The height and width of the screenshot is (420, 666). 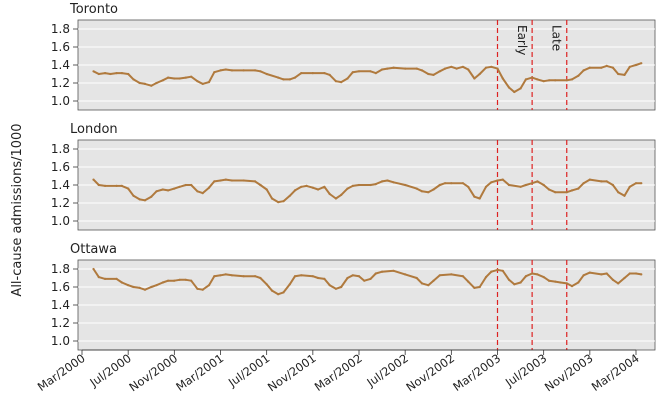 What do you see at coordinates (61, 372) in the screenshot?
I see `x-tick-label: Mar/2000` at bounding box center [61, 372].